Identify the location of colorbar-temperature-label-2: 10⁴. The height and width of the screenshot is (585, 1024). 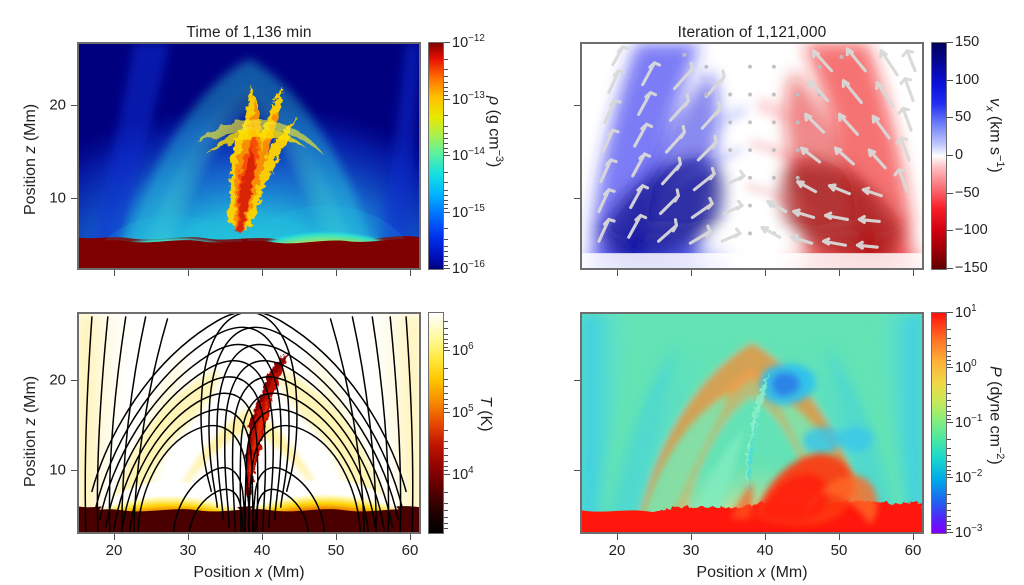
(463, 474).